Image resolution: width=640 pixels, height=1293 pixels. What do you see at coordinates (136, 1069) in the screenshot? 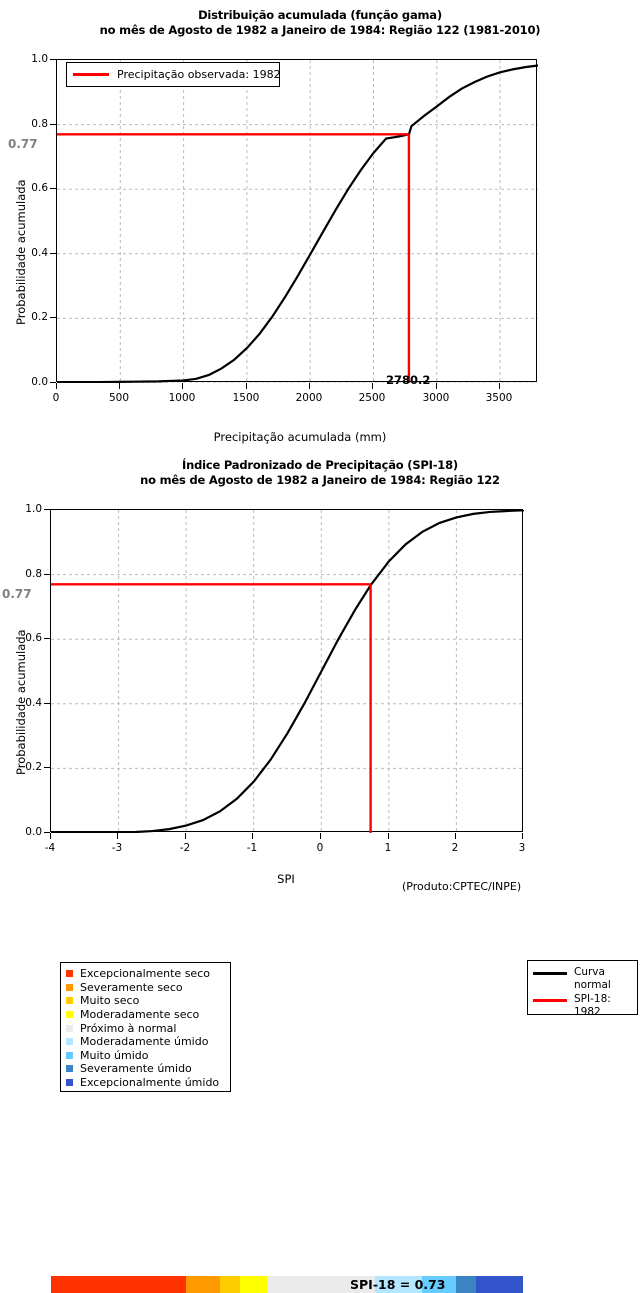
I see `spi-legend-label: Severamente úmido` at bounding box center [136, 1069].